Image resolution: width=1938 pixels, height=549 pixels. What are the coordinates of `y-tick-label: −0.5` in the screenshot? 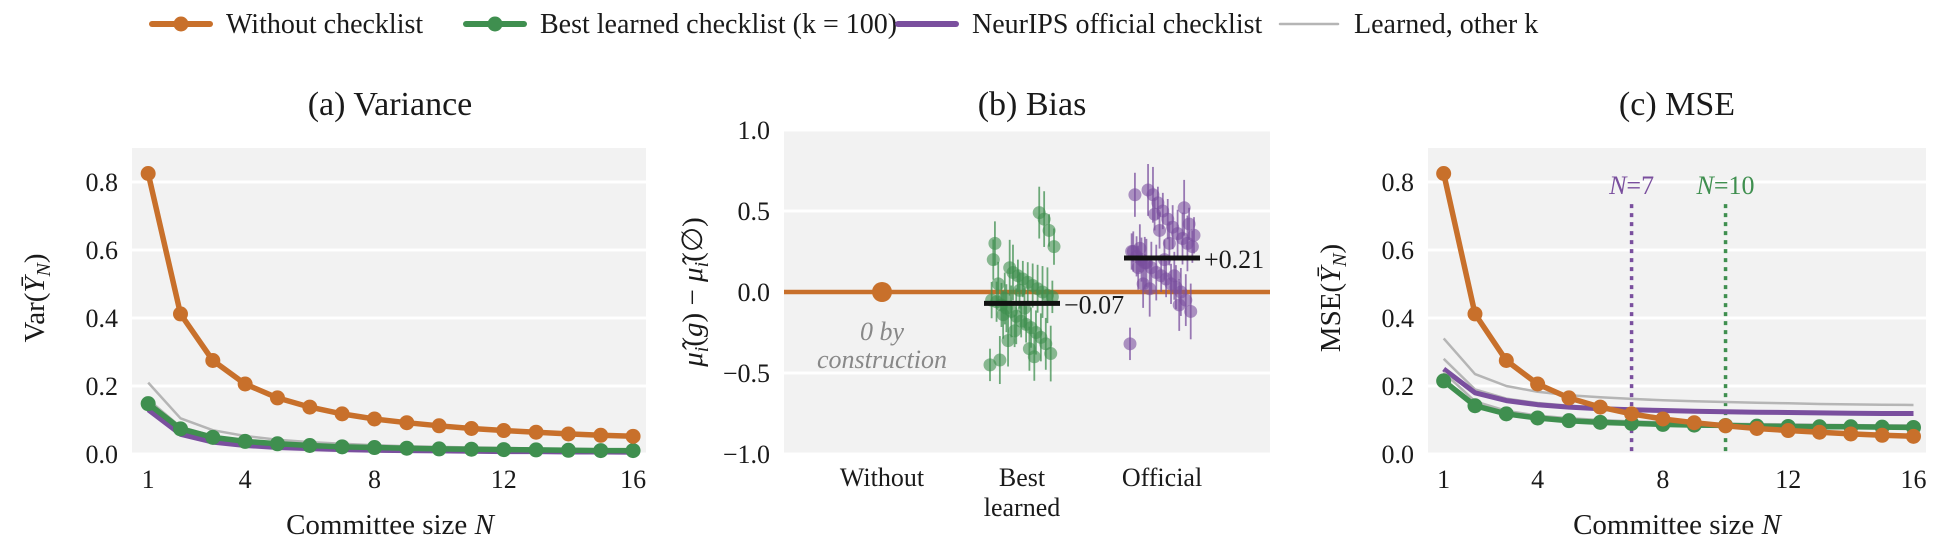 It's located at (746, 373).